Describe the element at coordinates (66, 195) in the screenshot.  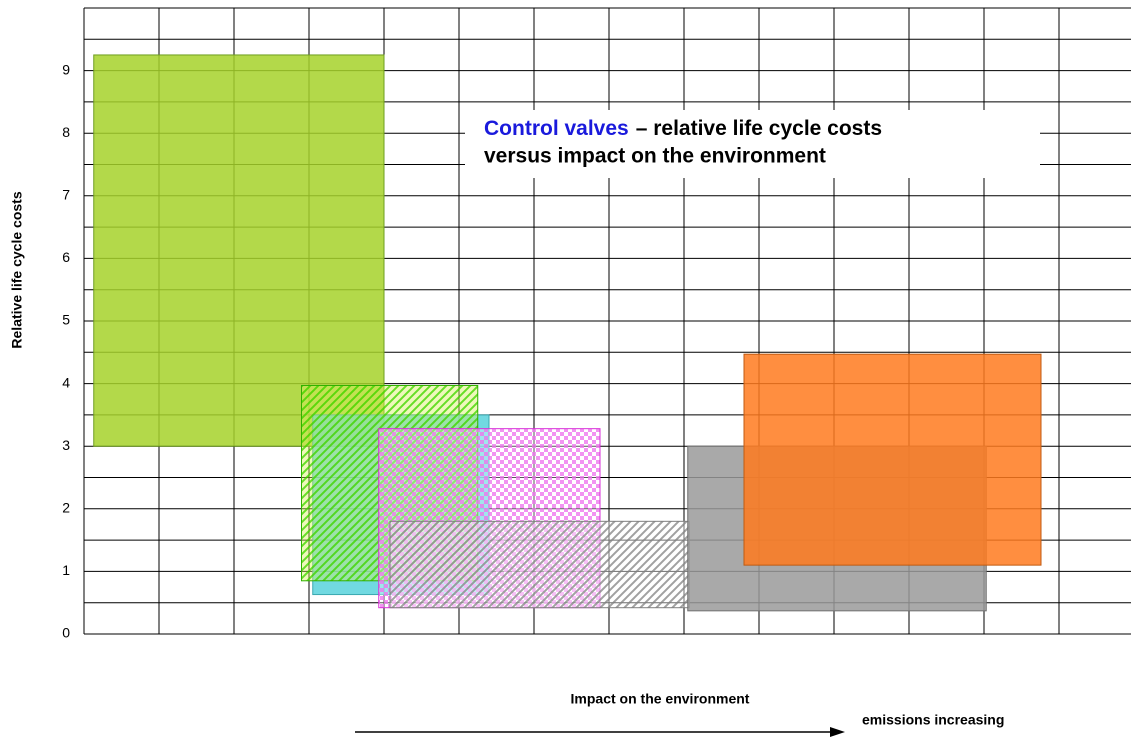
I see `y-tick-label: 7` at that location.